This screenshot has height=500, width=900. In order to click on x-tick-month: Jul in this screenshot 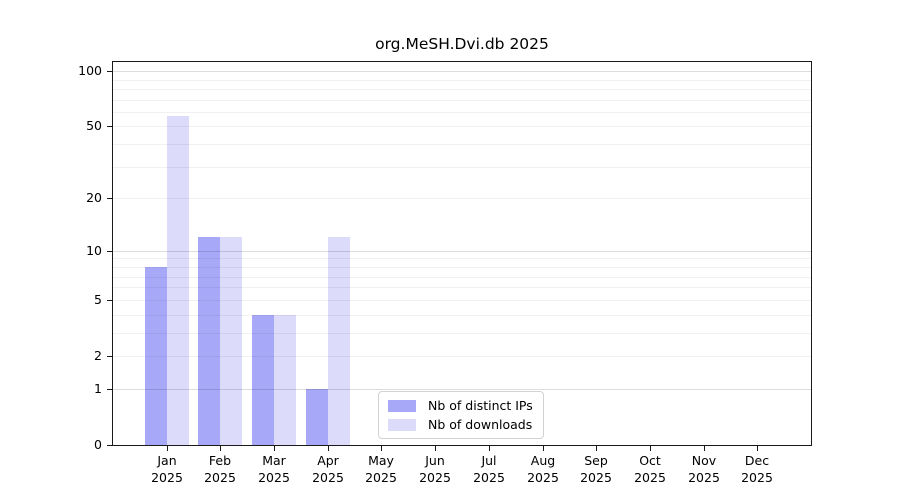, I will do `click(489, 460)`.